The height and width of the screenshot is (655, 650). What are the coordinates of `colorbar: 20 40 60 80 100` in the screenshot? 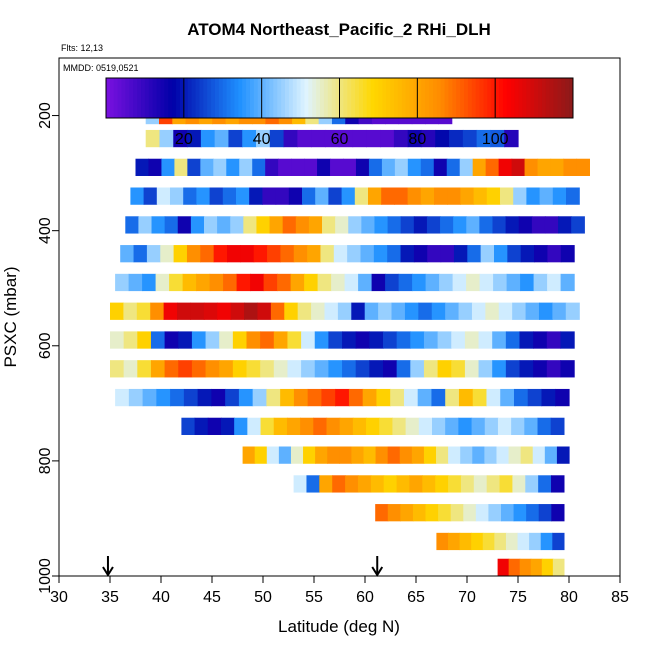 It's located at (339, 112).